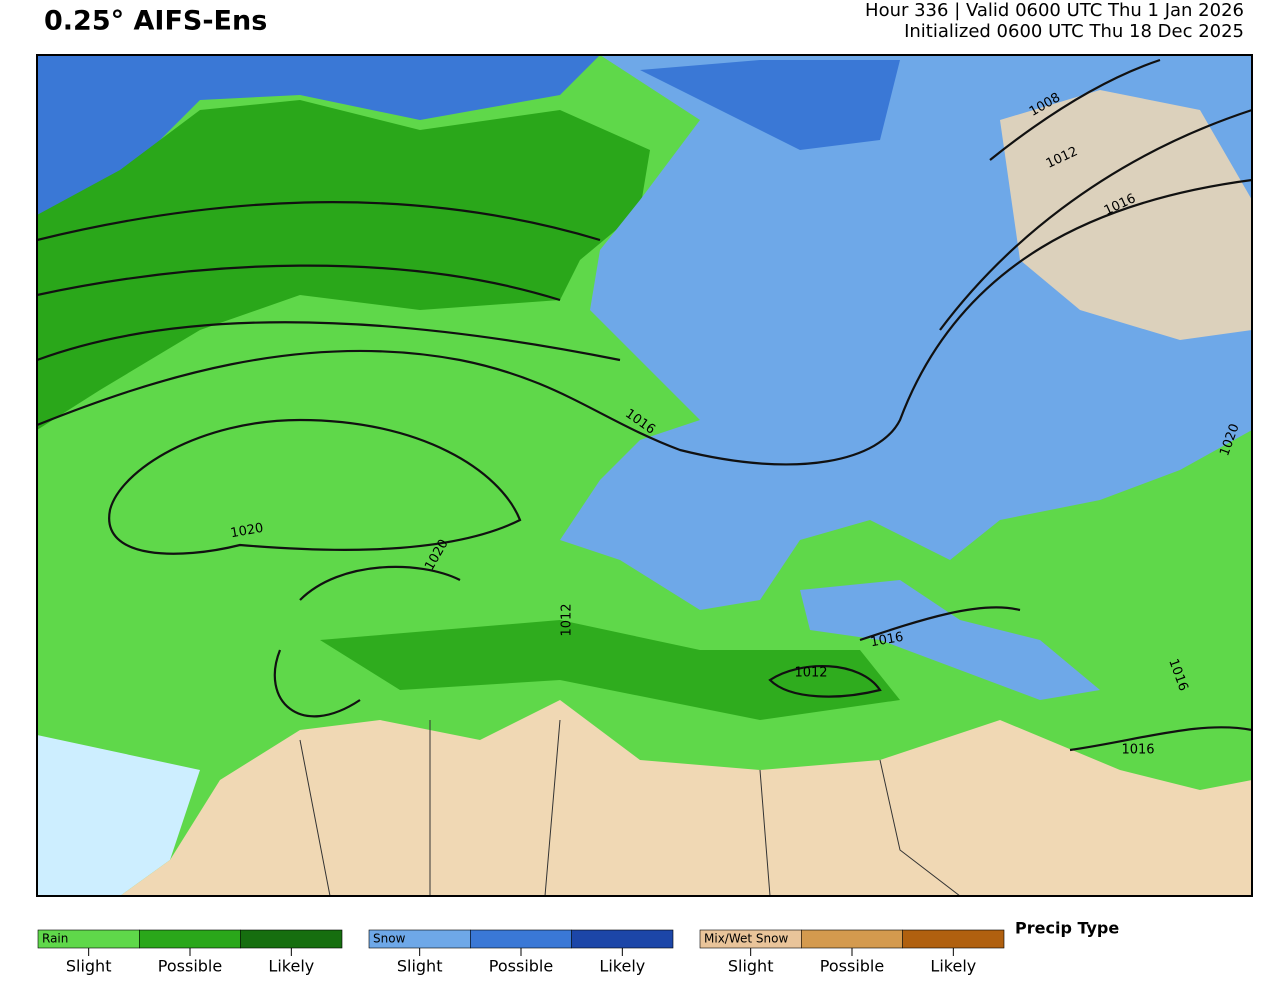 The height and width of the screenshot is (994, 1261). I want to click on legend-title: Precip Type, so click(1067, 928).